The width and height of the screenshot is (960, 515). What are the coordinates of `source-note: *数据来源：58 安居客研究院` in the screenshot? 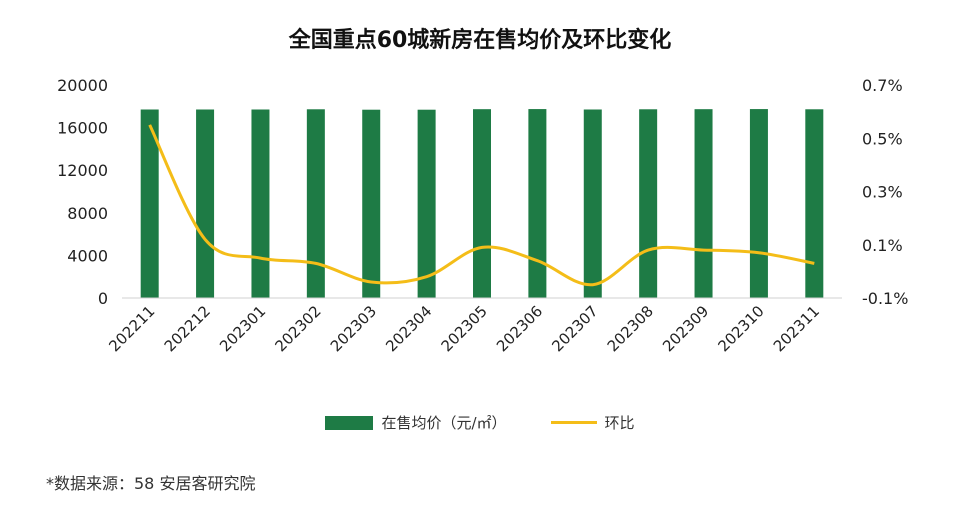 It's located at (151, 483).